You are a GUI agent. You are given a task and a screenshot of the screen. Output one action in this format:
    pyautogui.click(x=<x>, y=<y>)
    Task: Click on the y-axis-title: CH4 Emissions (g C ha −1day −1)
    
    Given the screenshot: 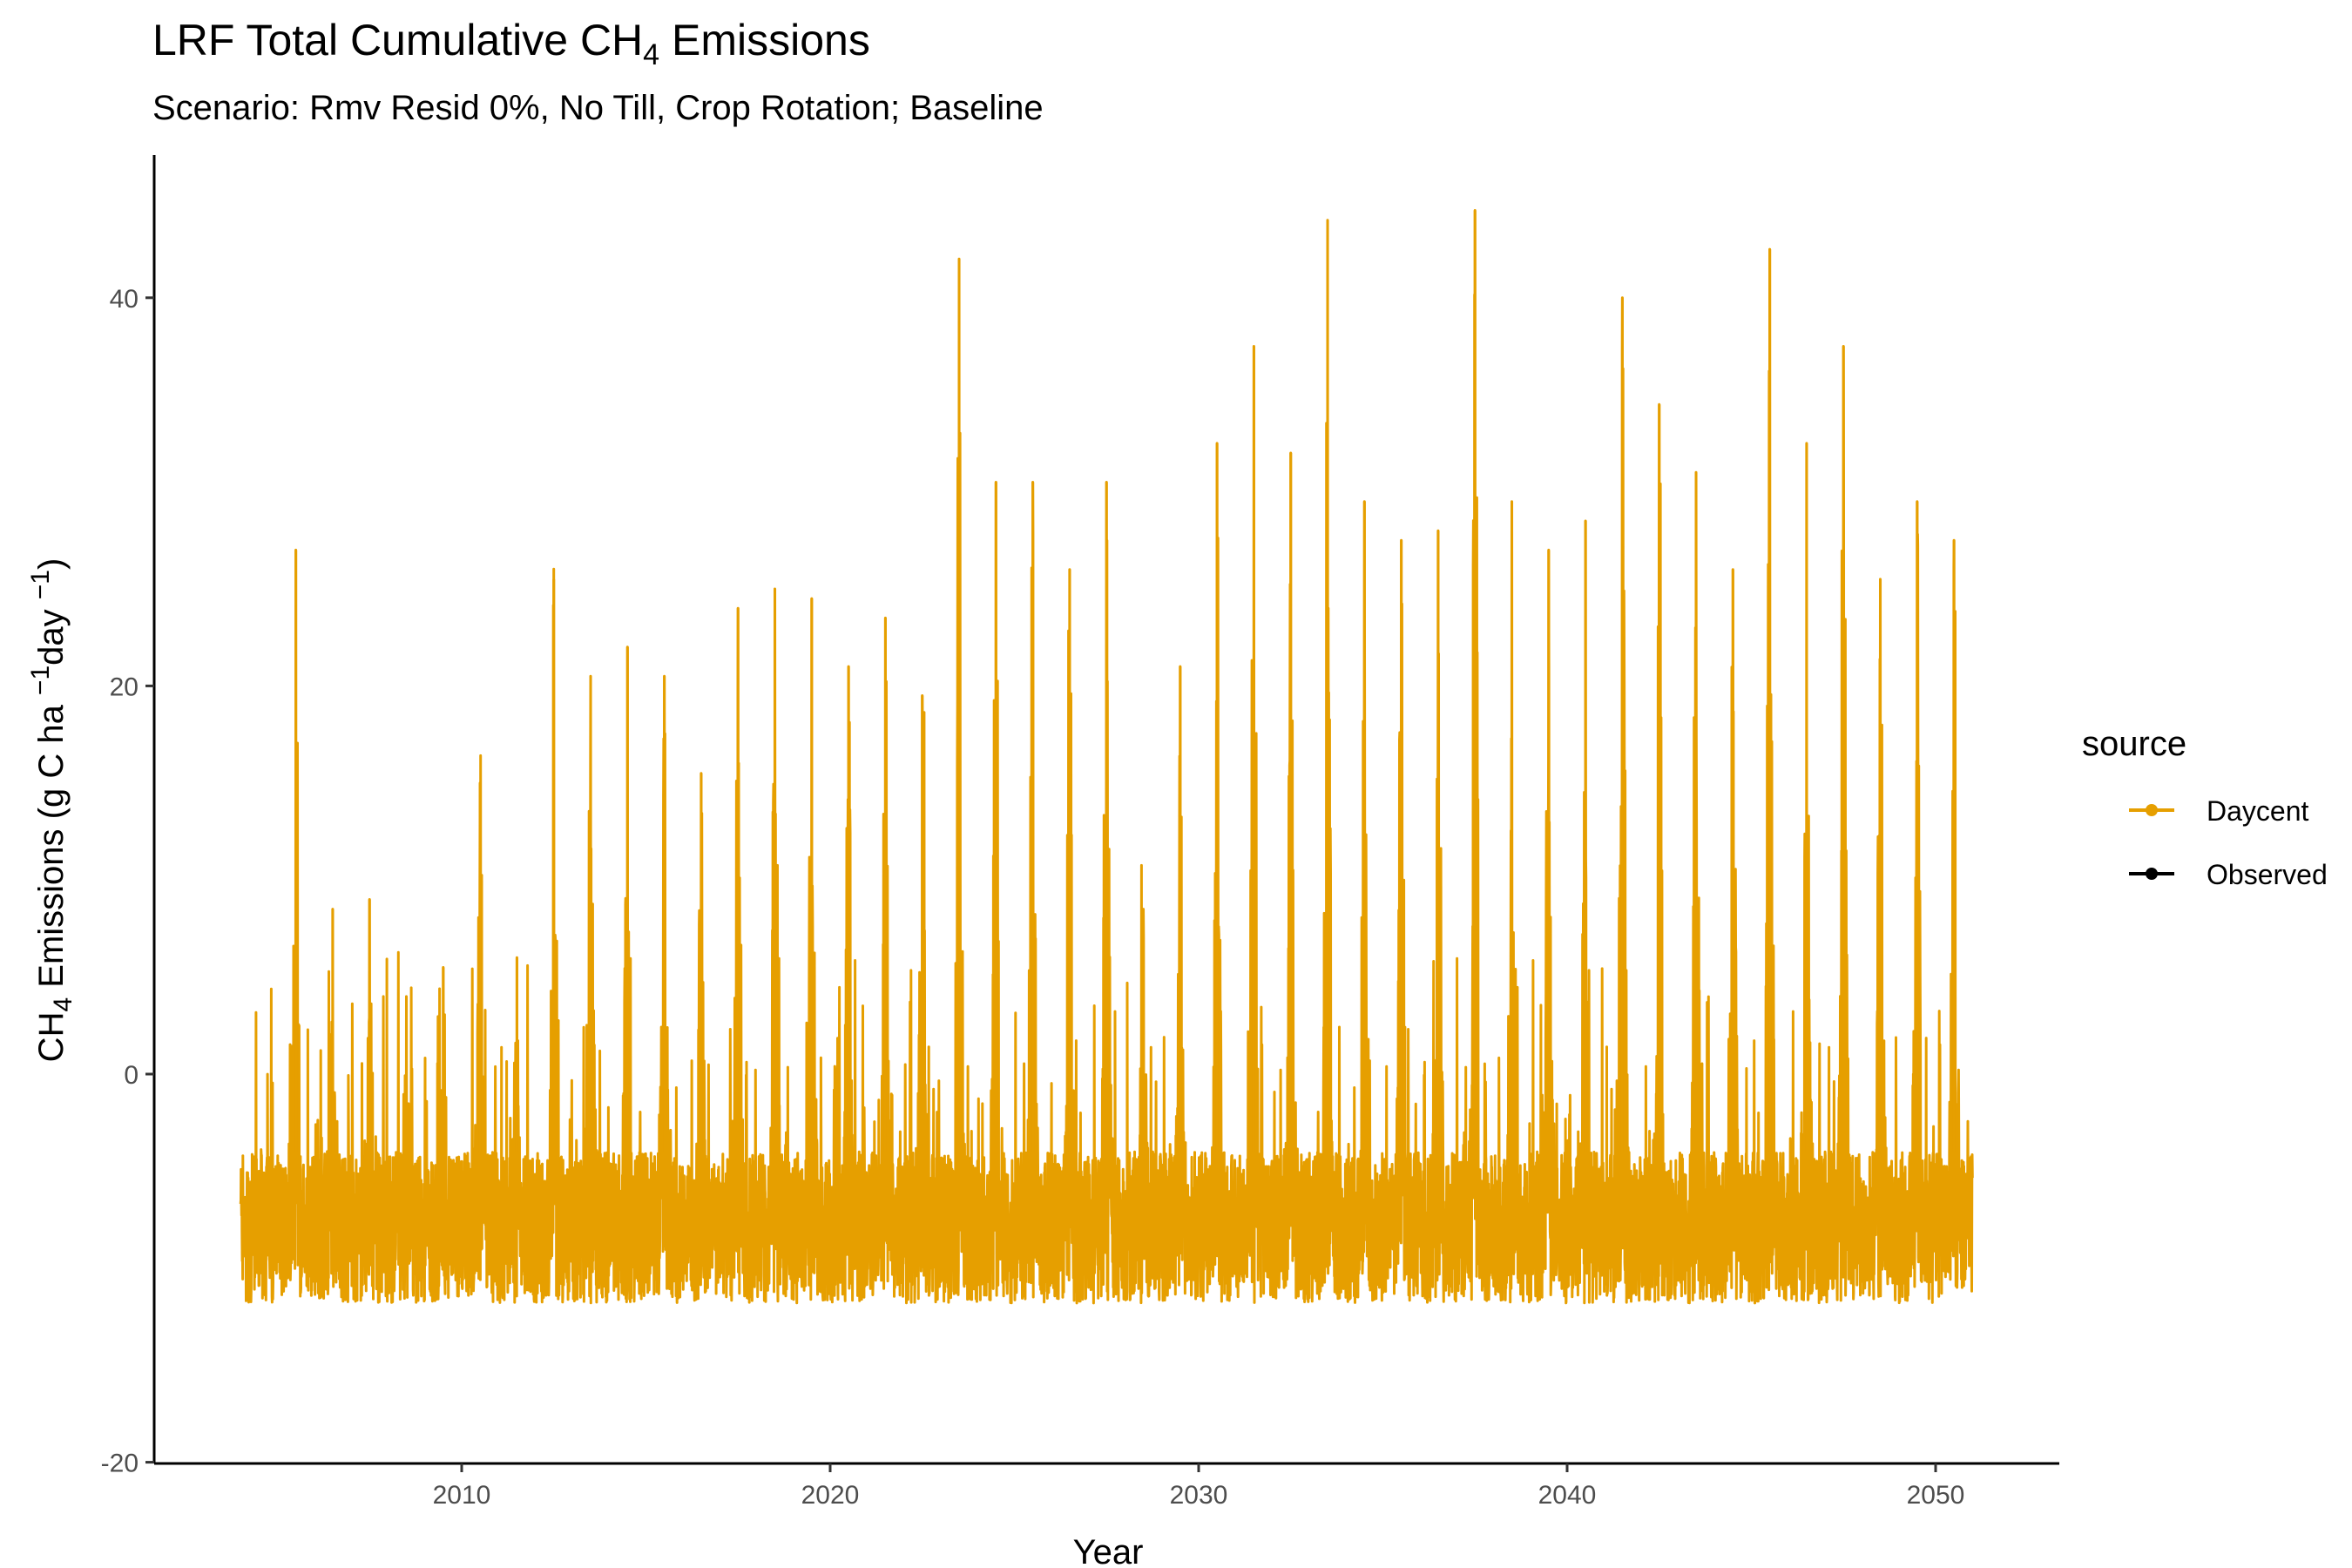 What is the action you would take?
    pyautogui.click(x=52, y=810)
    